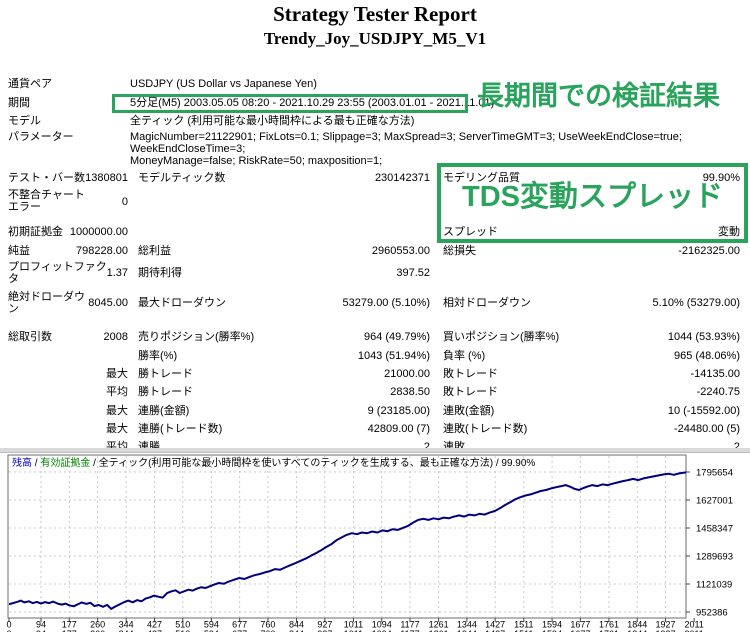 The image size is (750, 632). What do you see at coordinates (409, 630) in the screenshot?
I see `x-axis-label-clipped: 1177` at bounding box center [409, 630].